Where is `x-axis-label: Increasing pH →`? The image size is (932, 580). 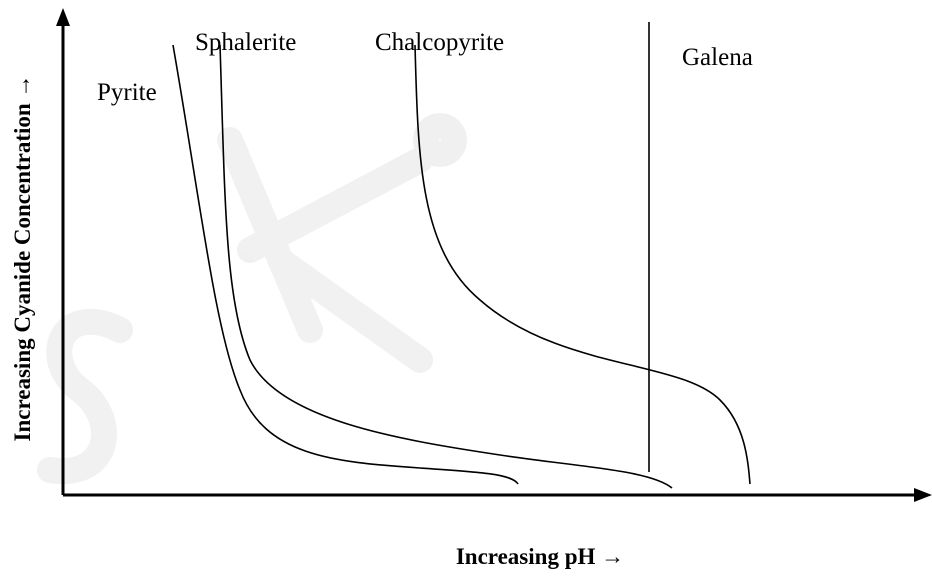
x-axis-label: Increasing pH → is located at coordinates (540, 556).